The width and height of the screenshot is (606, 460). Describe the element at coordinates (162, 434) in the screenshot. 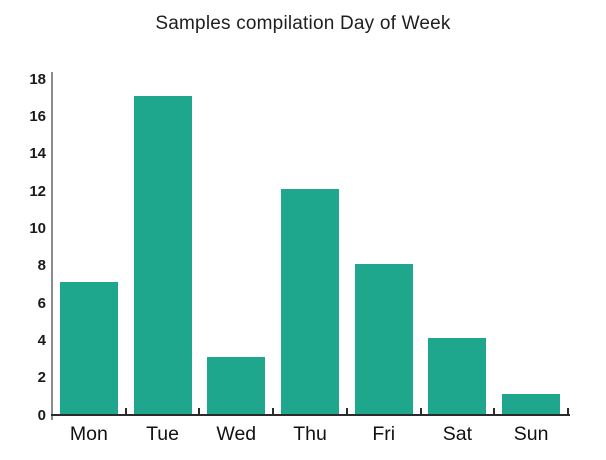

I see `x-axis-label-tue: Tue` at that location.